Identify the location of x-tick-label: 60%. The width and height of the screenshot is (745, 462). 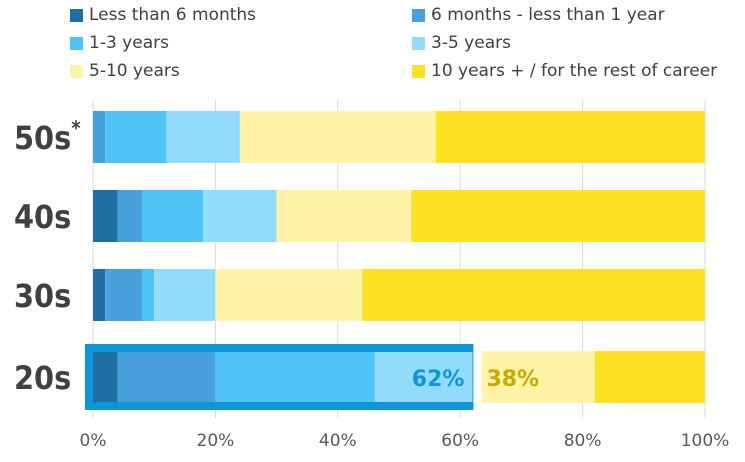
(460, 441).